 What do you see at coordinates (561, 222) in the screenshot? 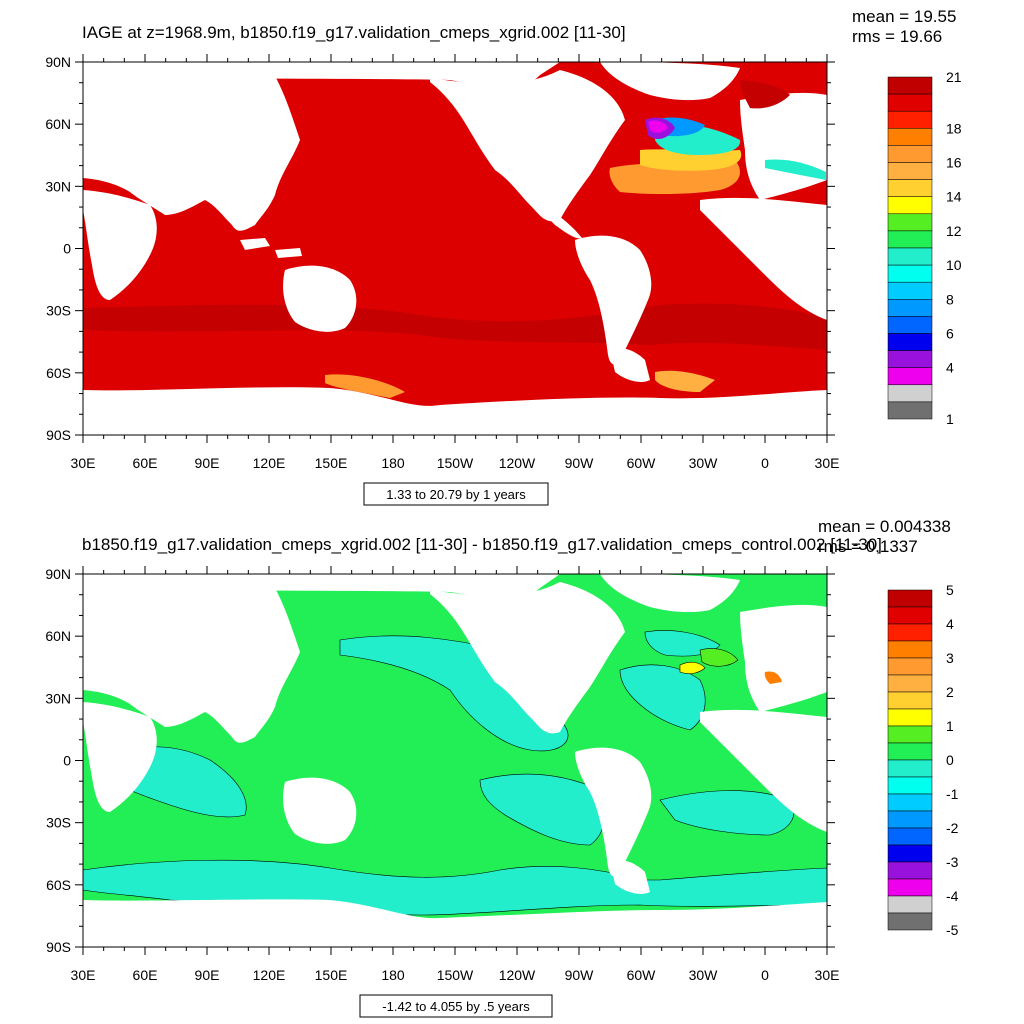
I see `top-land-central-america` at bounding box center [561, 222].